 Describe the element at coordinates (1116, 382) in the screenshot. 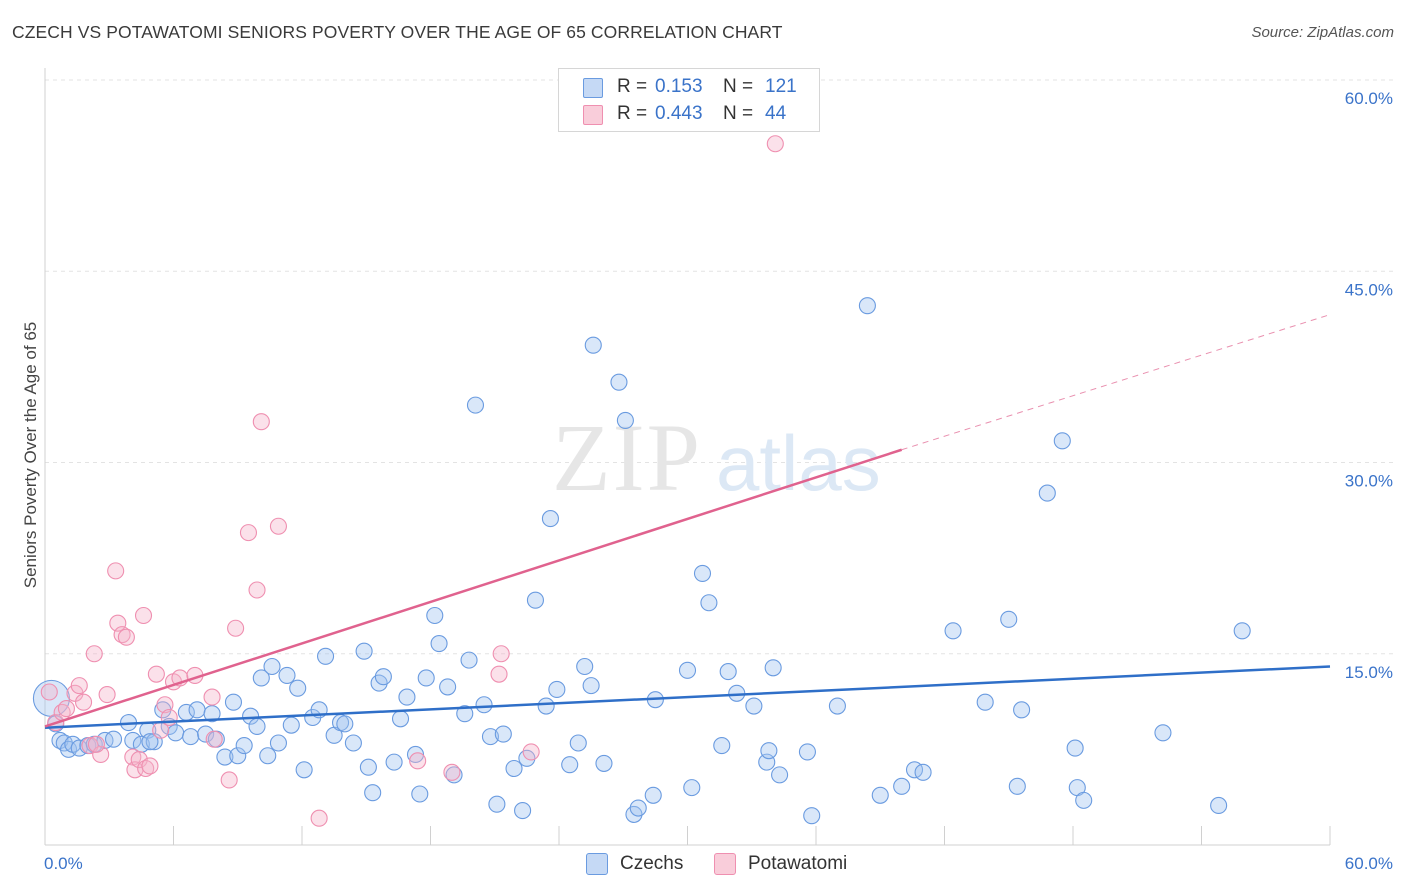

I see `potawatomi-trend-extension` at that location.